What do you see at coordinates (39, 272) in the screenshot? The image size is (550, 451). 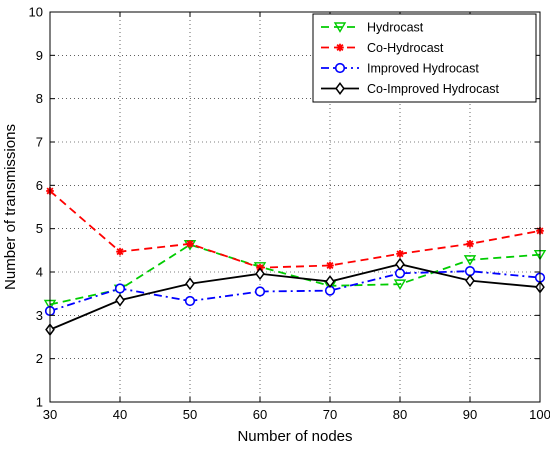 I see `y-tick-label: 4` at bounding box center [39, 272].